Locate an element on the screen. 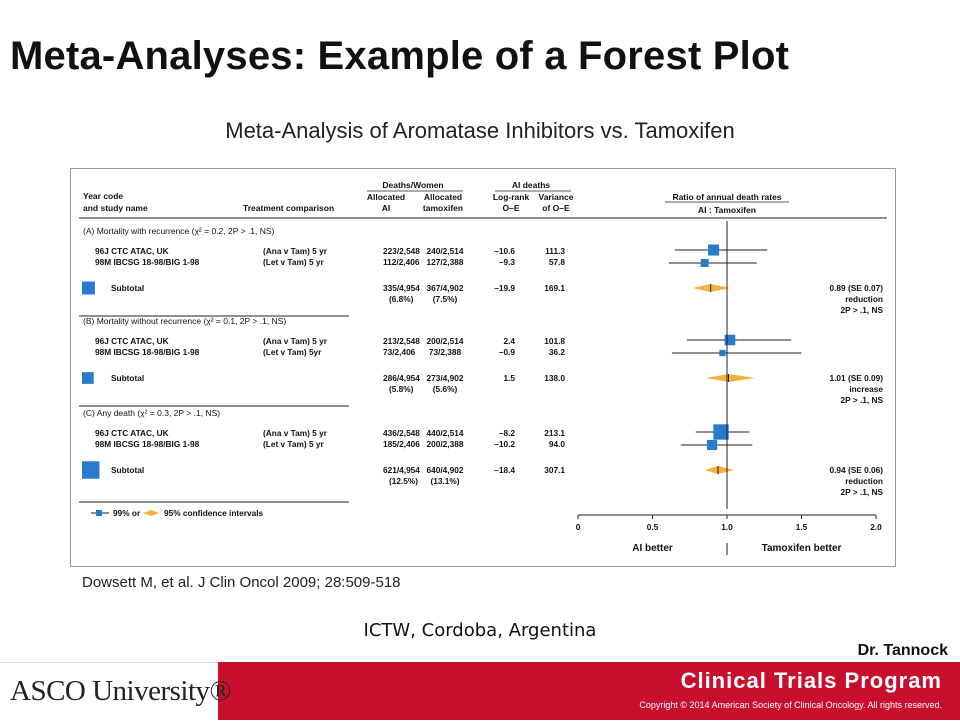  x-axis-tick-label: 2.0 is located at coordinates (876, 527).